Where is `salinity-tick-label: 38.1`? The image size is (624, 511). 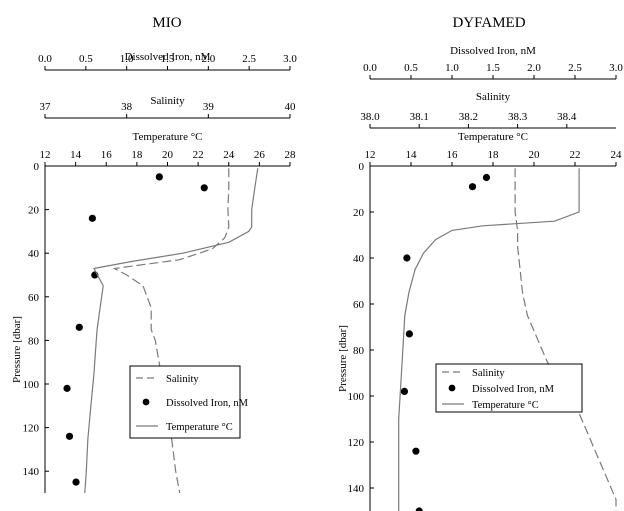 salinity-tick-label: 38.1 is located at coordinates (419, 117).